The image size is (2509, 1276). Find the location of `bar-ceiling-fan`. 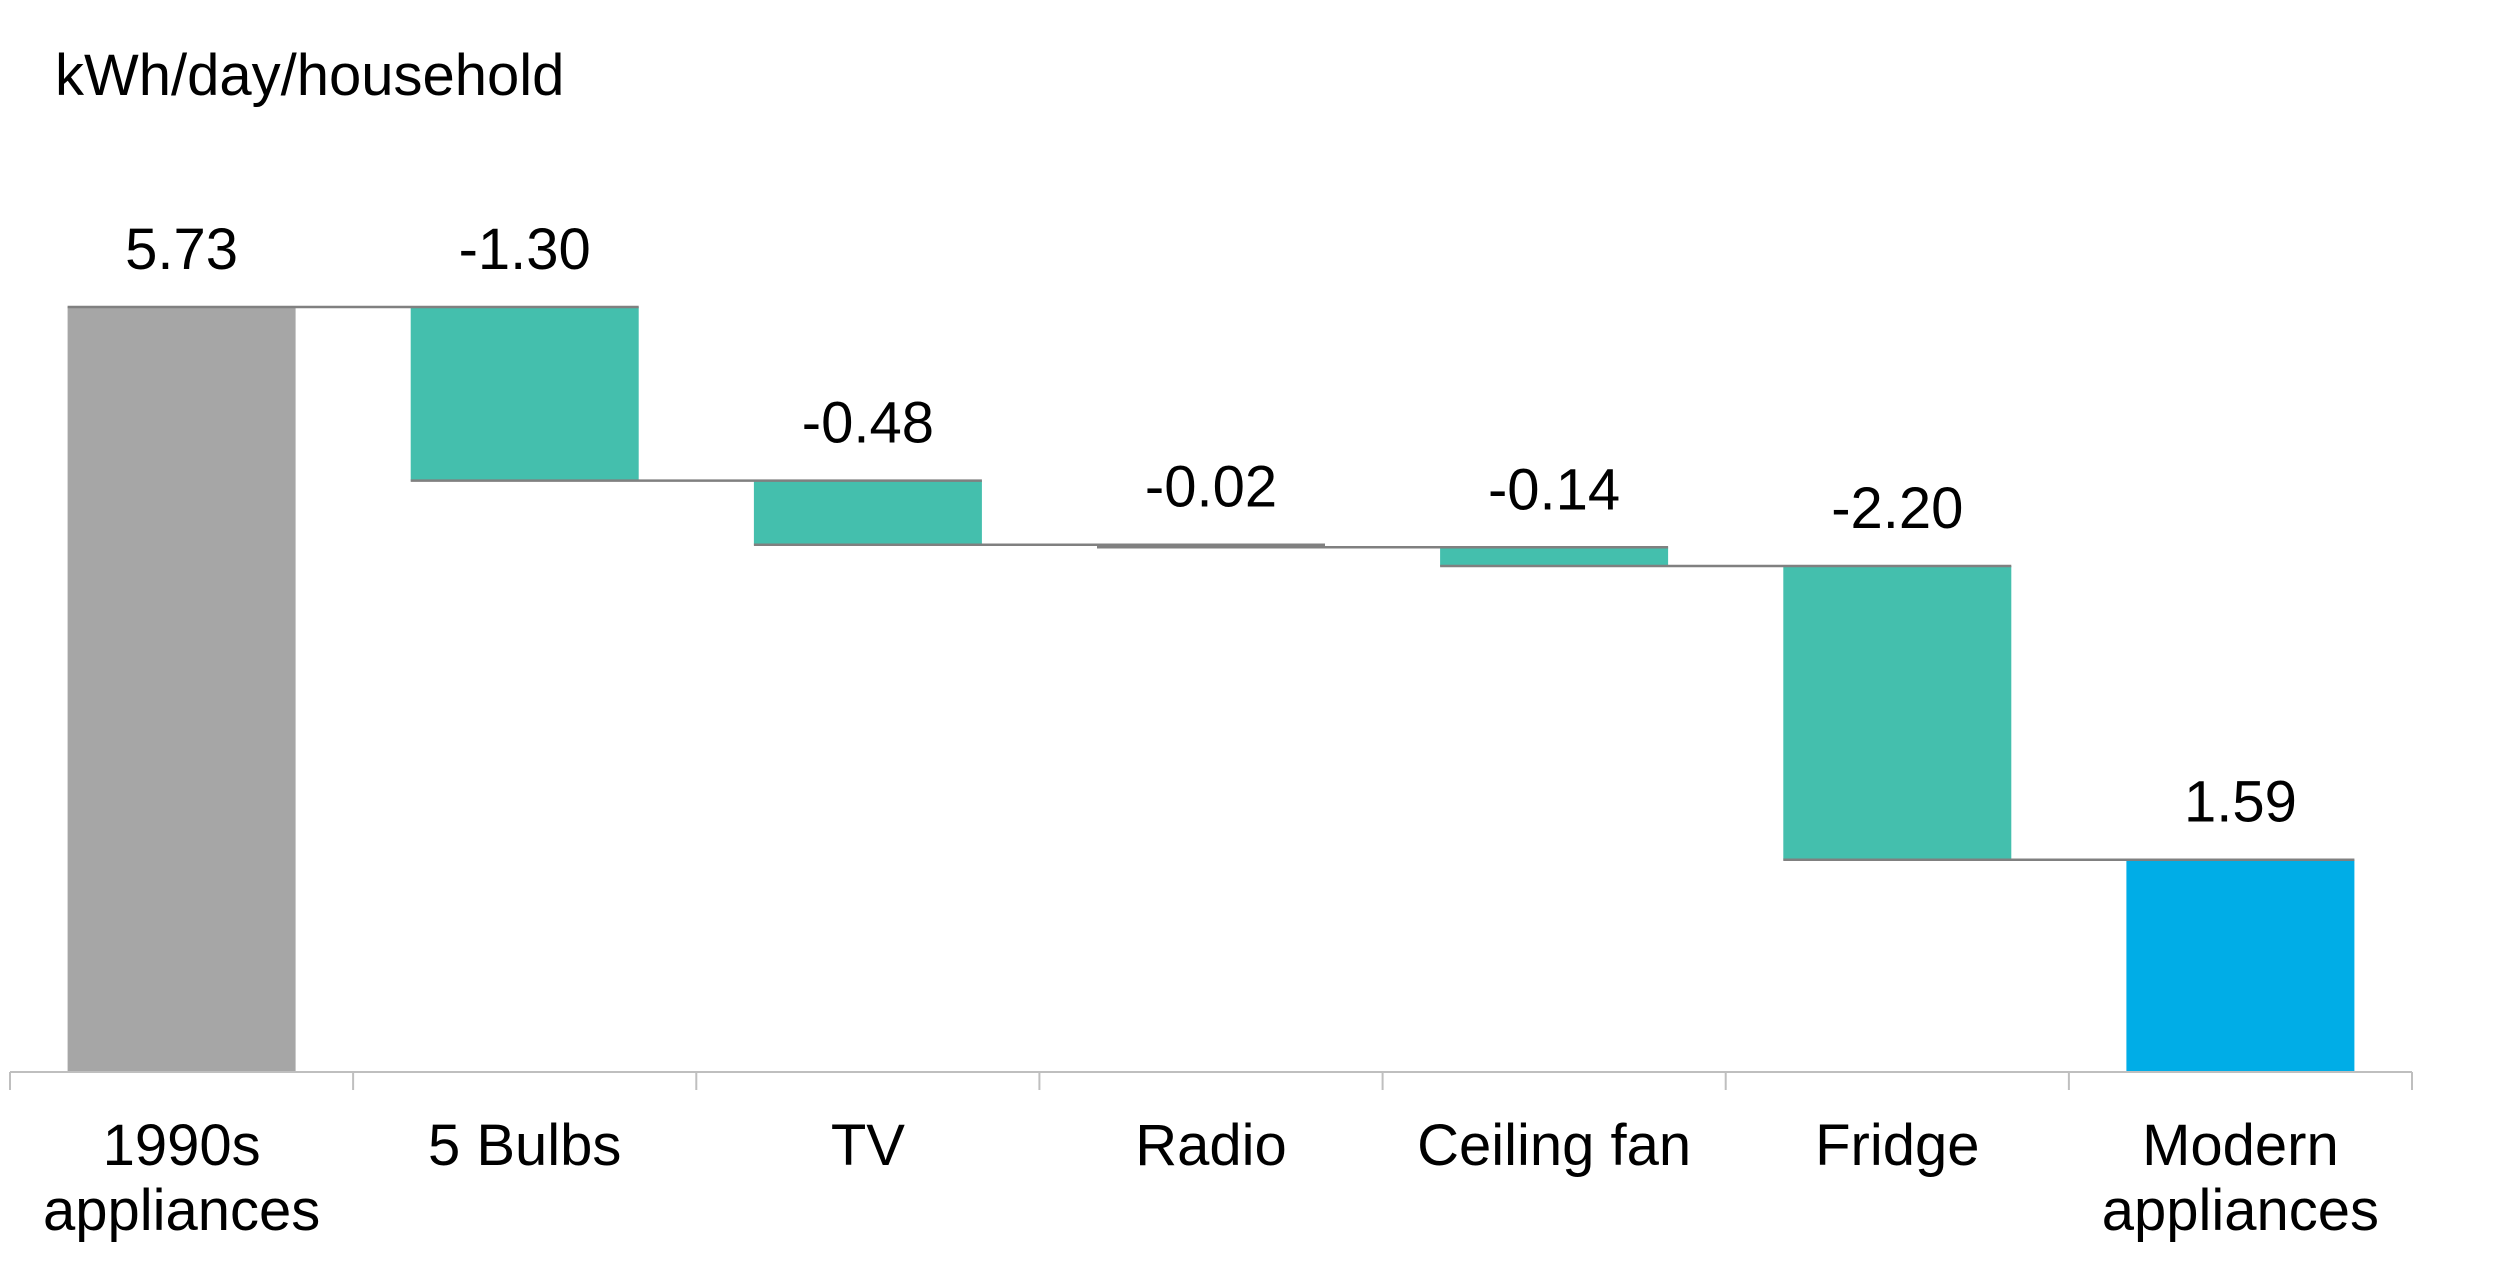

bar-ceiling-fan is located at coordinates (1554, 556).